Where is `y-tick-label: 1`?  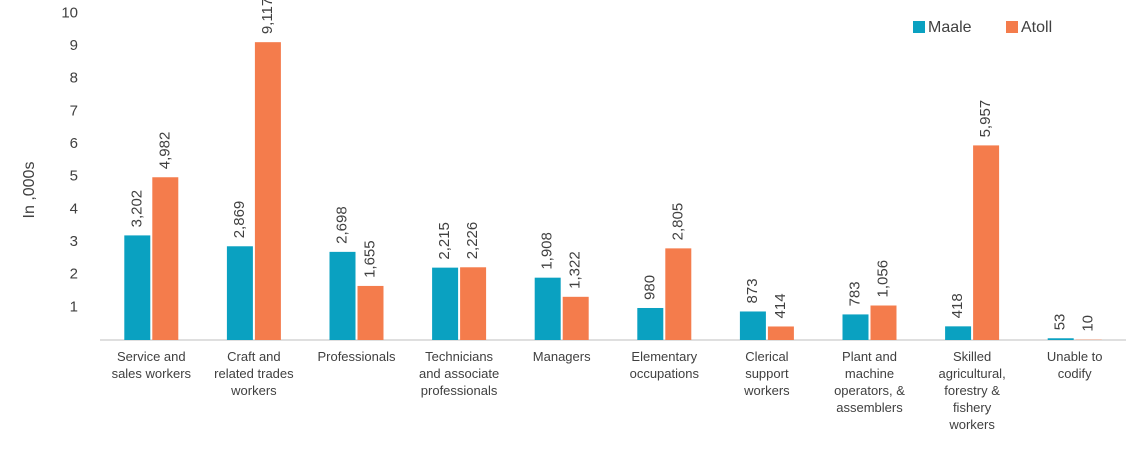 y-tick-label: 1 is located at coordinates (74, 306).